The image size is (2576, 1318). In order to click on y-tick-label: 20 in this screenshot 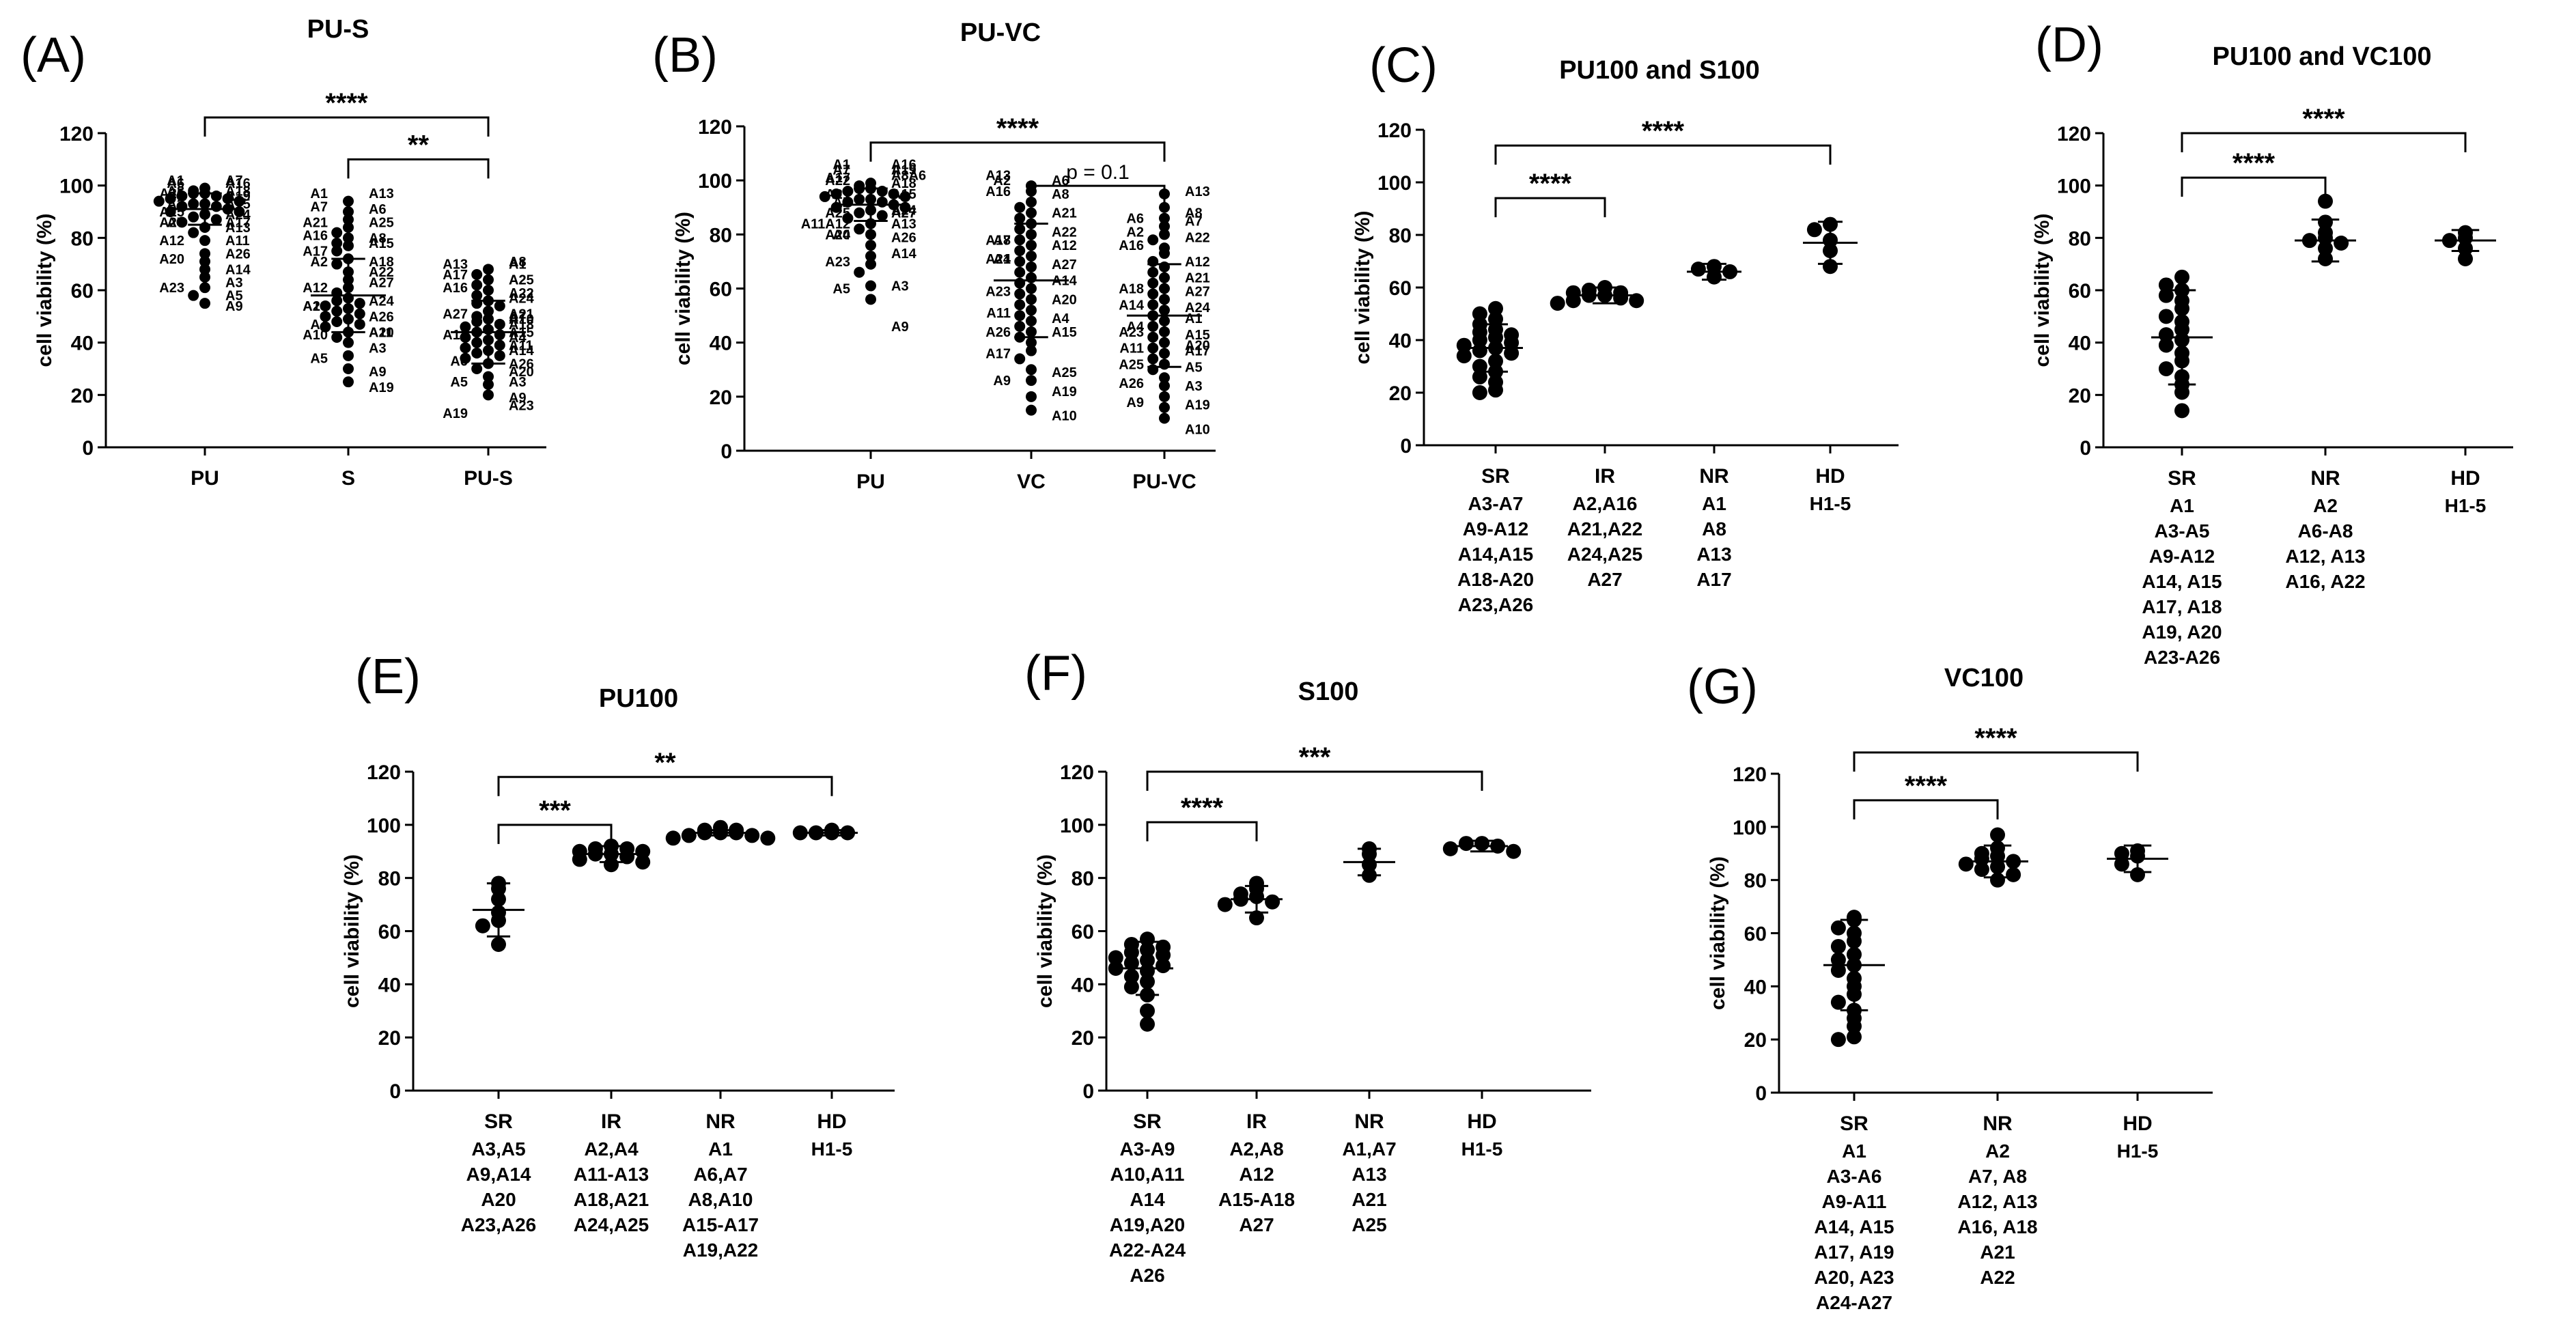, I will do `click(1083, 1038)`.